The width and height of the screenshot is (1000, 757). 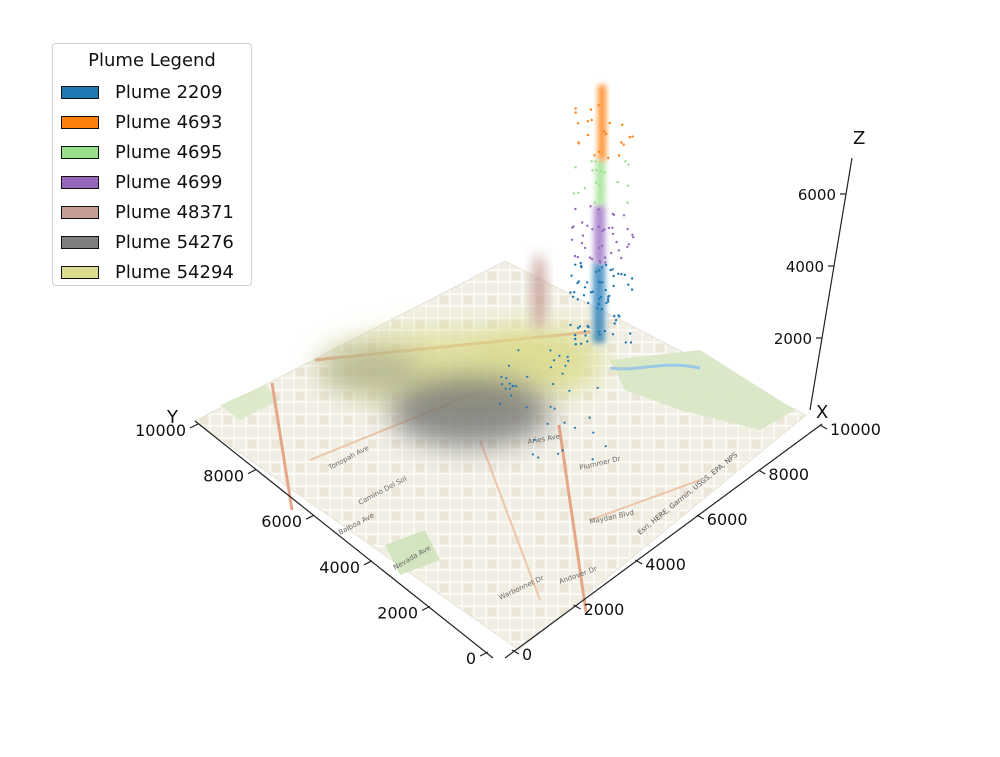 I want to click on legend-entry: Plume 48371, so click(x=152, y=212).